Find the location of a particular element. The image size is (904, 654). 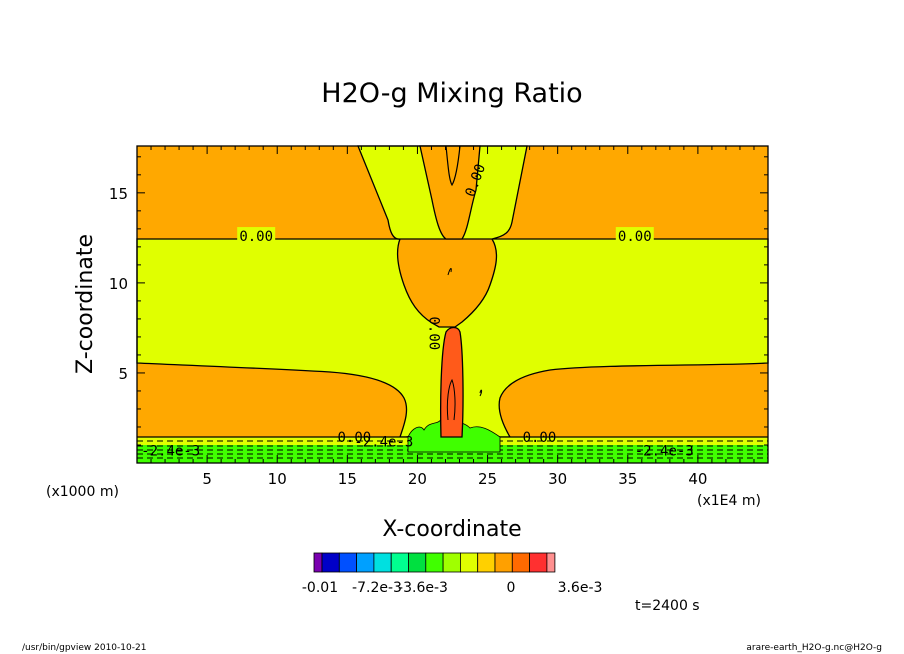

colorbar is located at coordinates (434, 562).